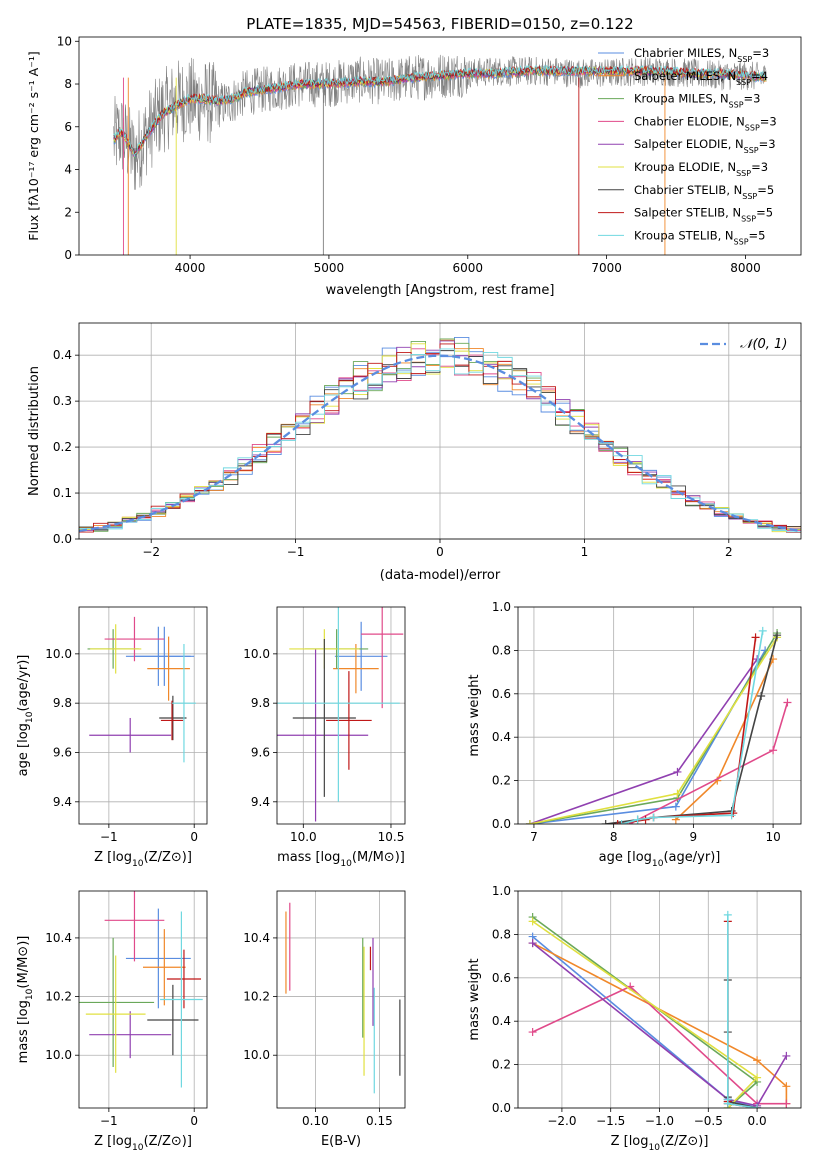 This screenshot has width=819, height=1170. What do you see at coordinates (699, 237) in the screenshot?
I see `legend-label: Kroupa STELIB, NSSP=5` at bounding box center [699, 237].